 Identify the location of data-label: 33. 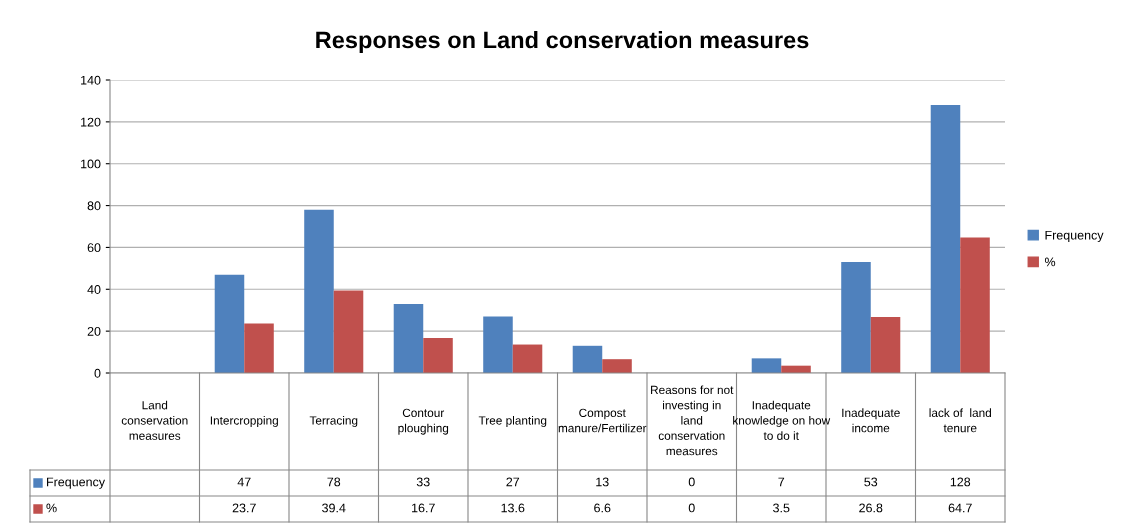
(423, 482).